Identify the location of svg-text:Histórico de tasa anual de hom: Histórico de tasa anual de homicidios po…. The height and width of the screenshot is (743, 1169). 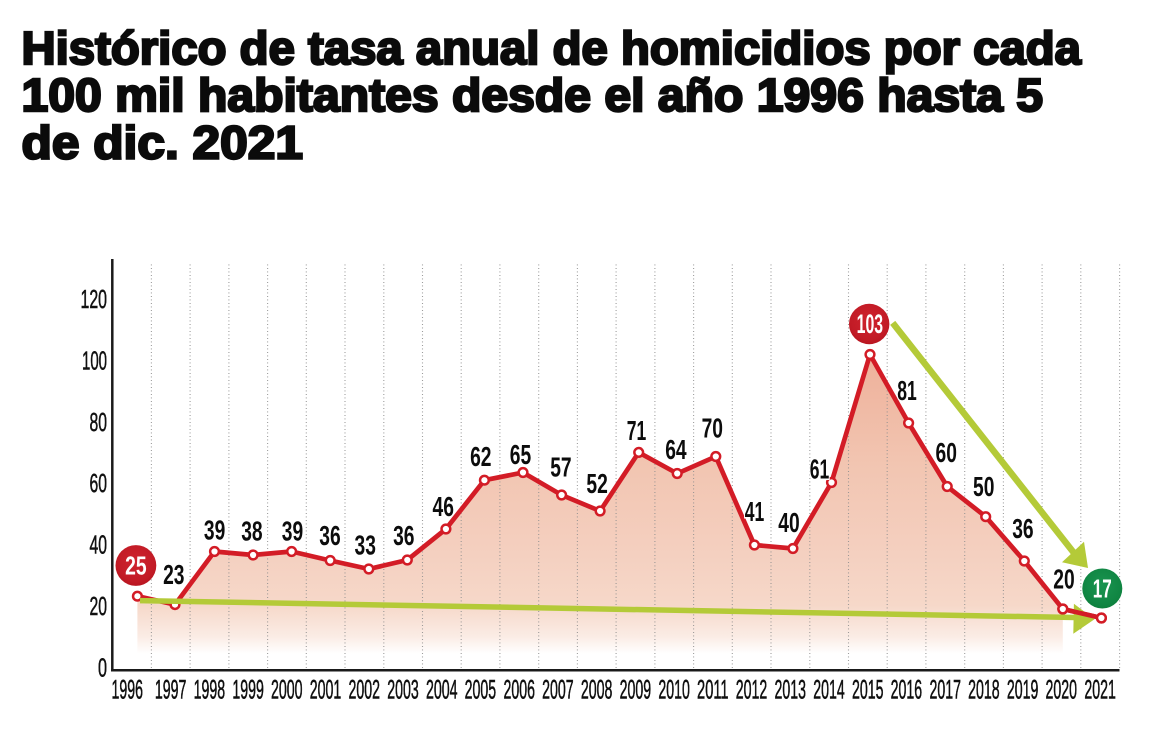
(552, 48).